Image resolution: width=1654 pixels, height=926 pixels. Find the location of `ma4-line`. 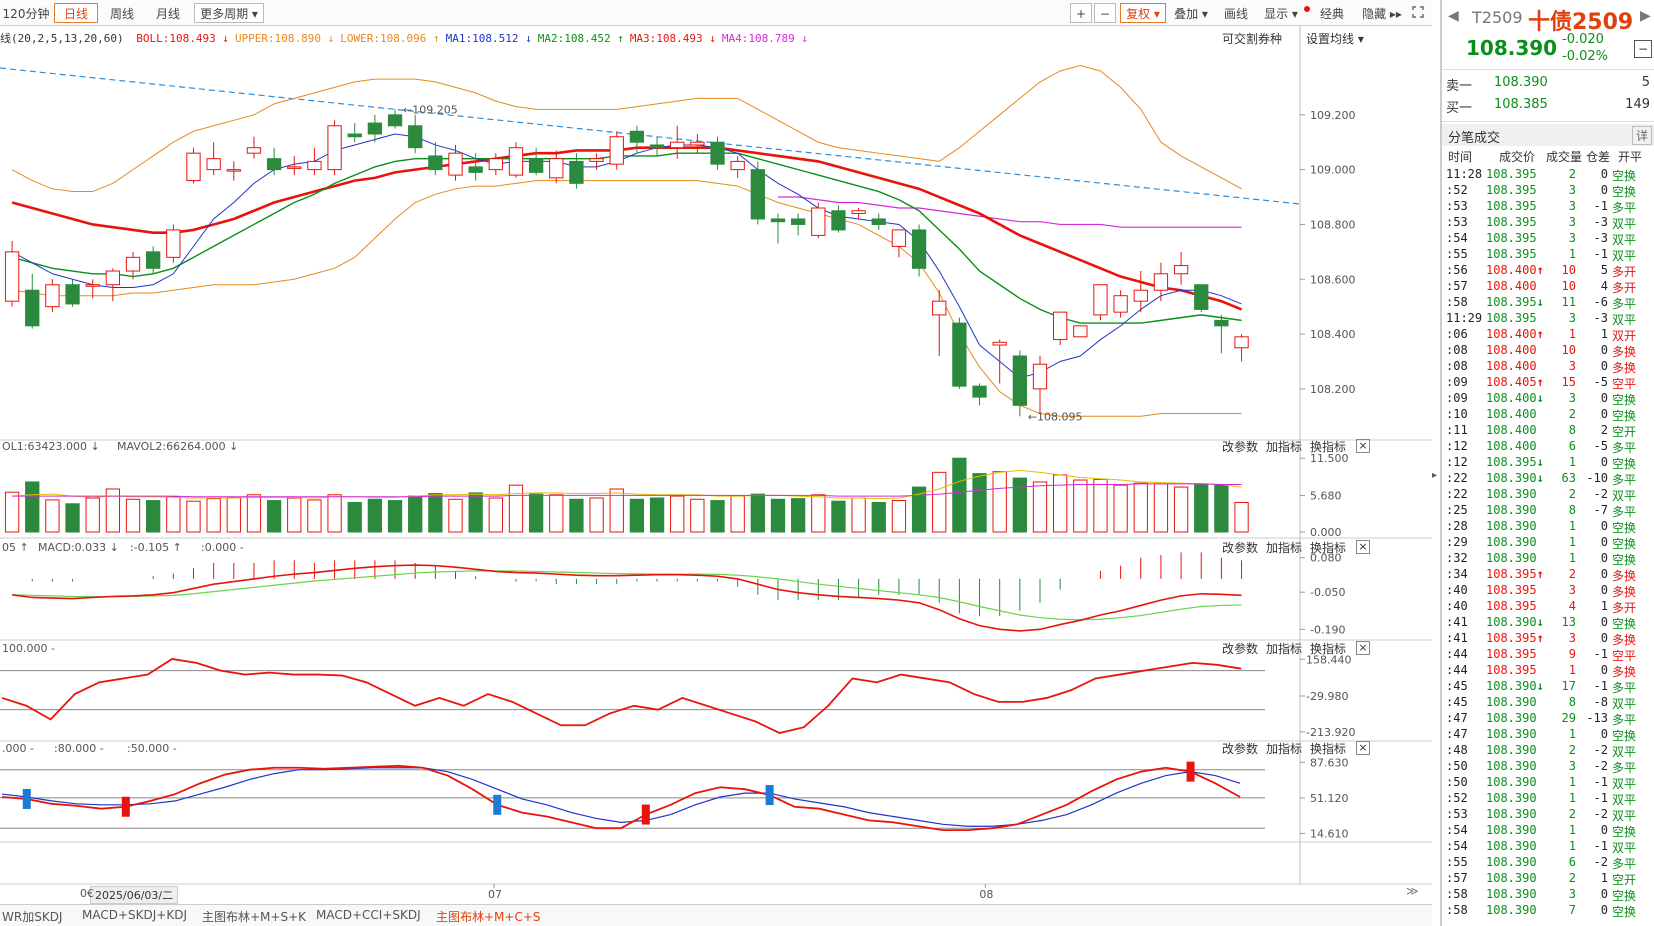

ma4-line is located at coordinates (1009, 212).